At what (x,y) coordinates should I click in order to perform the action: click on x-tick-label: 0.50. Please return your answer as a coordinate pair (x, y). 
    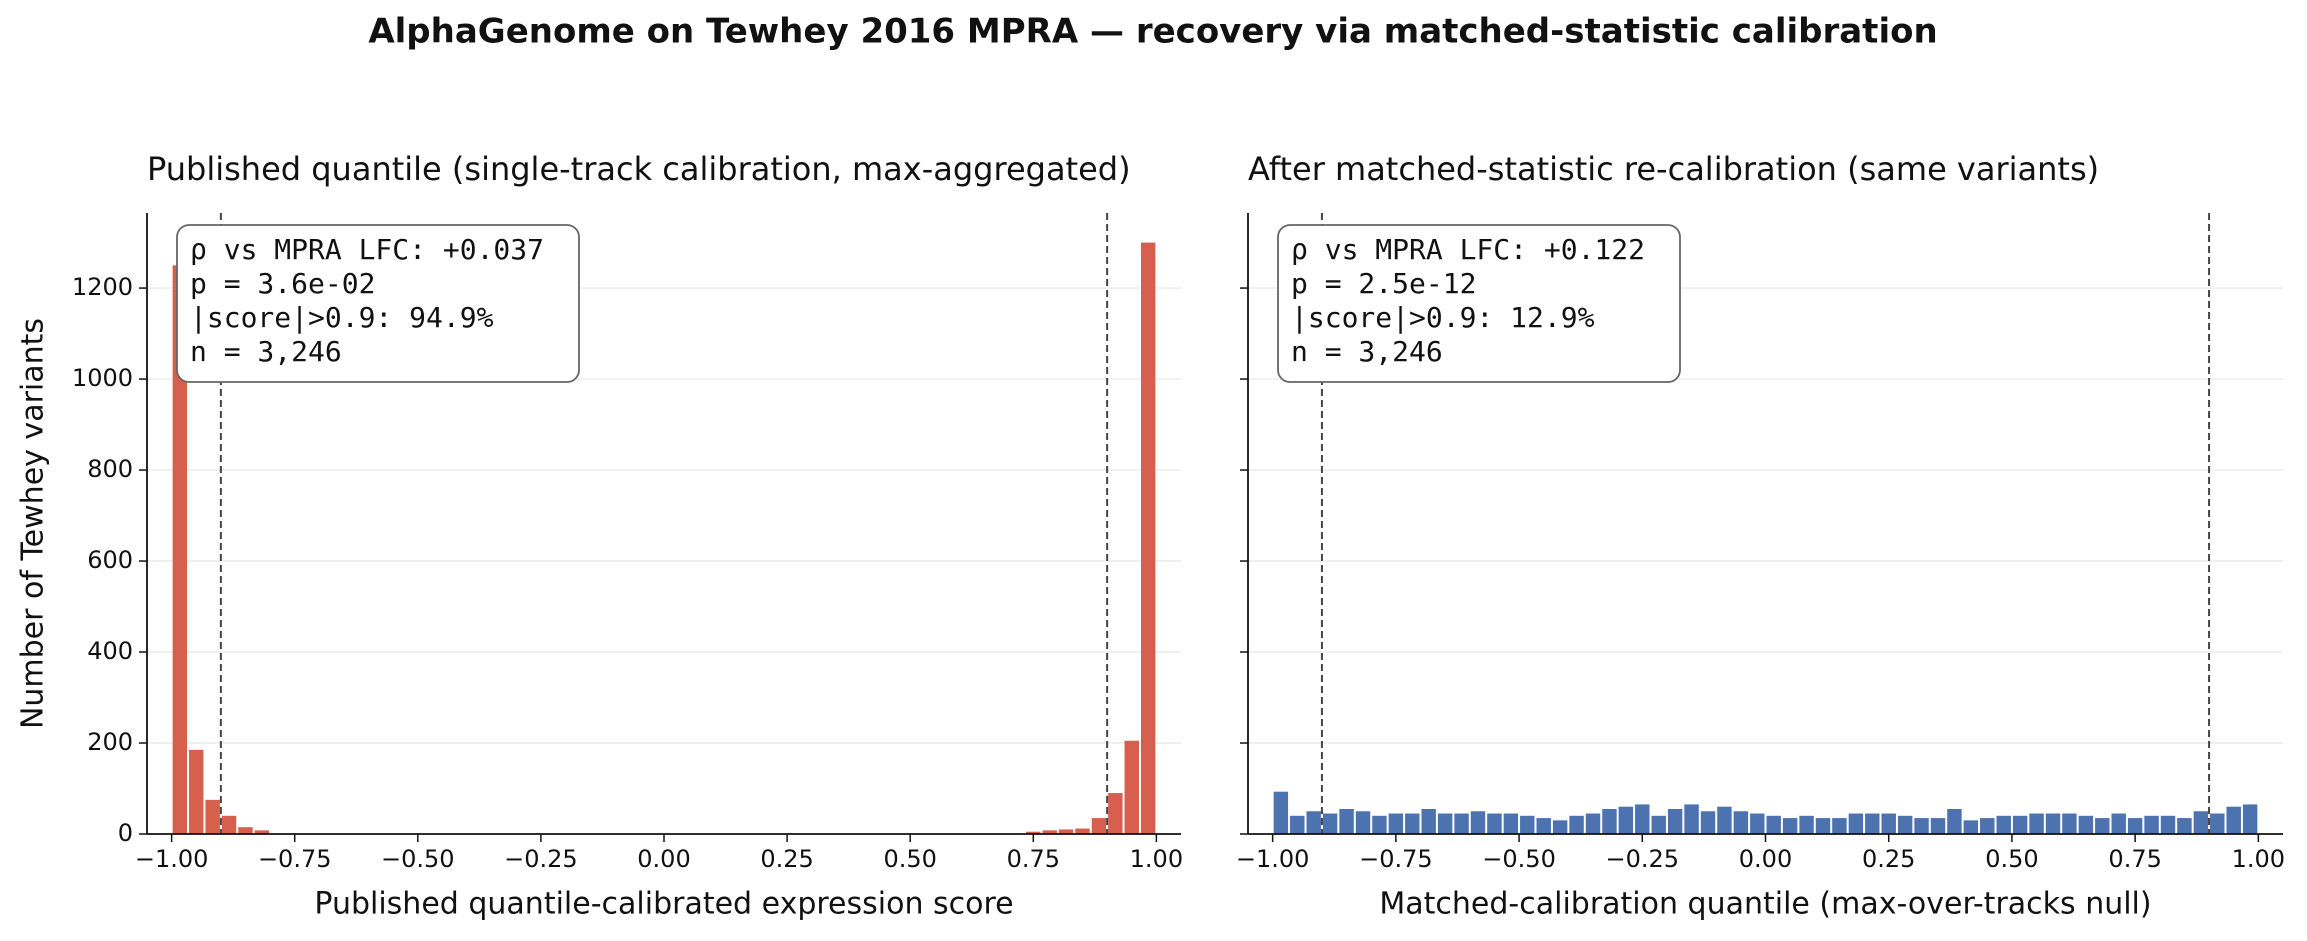
    Looking at the image, I should click on (2011, 859).